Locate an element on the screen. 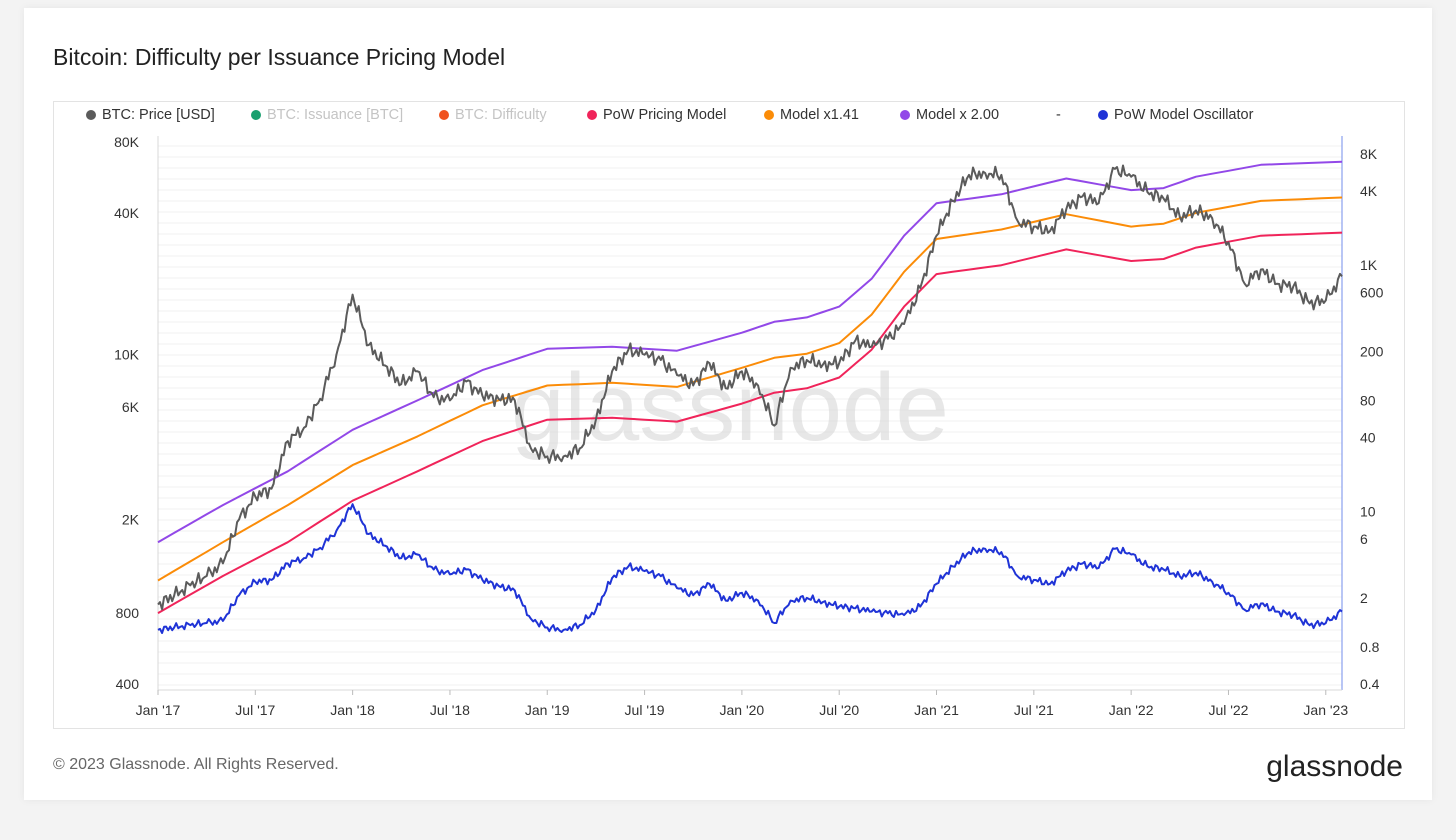  legend-label: BTC: Issuance [BTC] is located at coordinates (335, 115).